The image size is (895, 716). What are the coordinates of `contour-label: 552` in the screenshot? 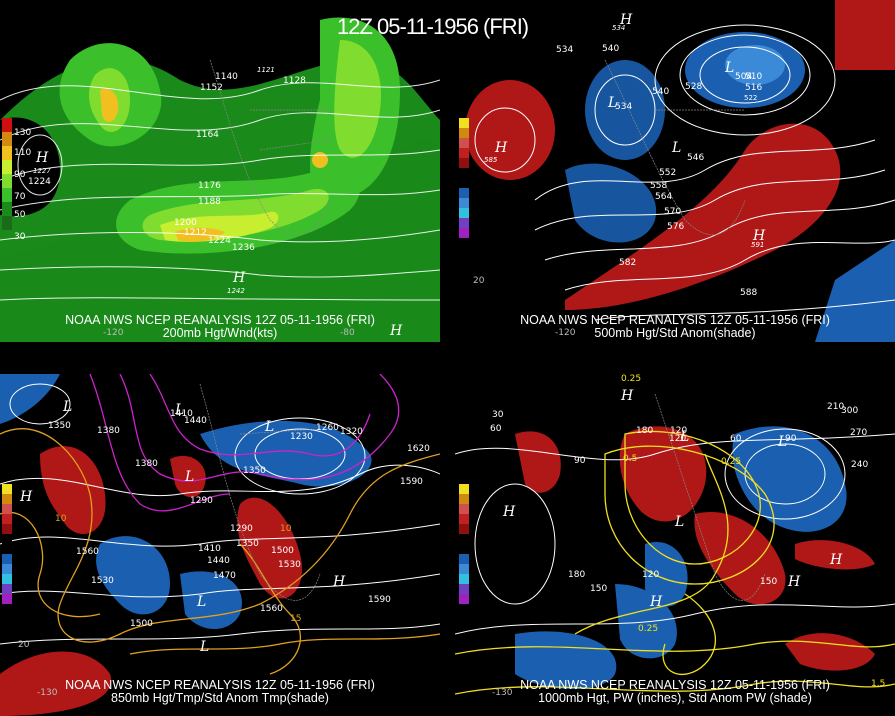 It's located at (668, 173).